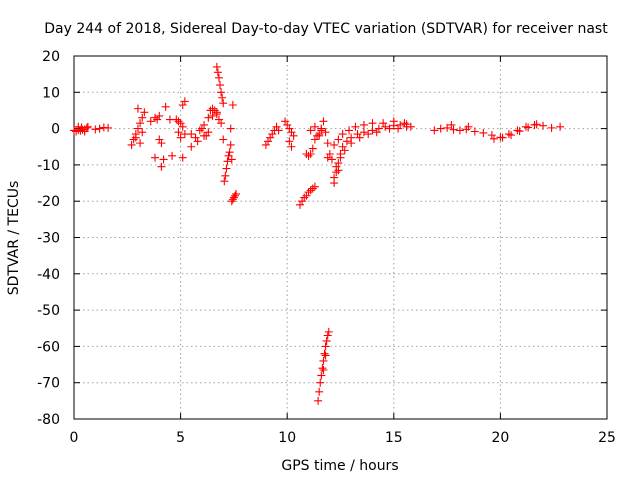 The width and height of the screenshot is (640, 480). I want to click on x-tick-label: 5, so click(180, 438).